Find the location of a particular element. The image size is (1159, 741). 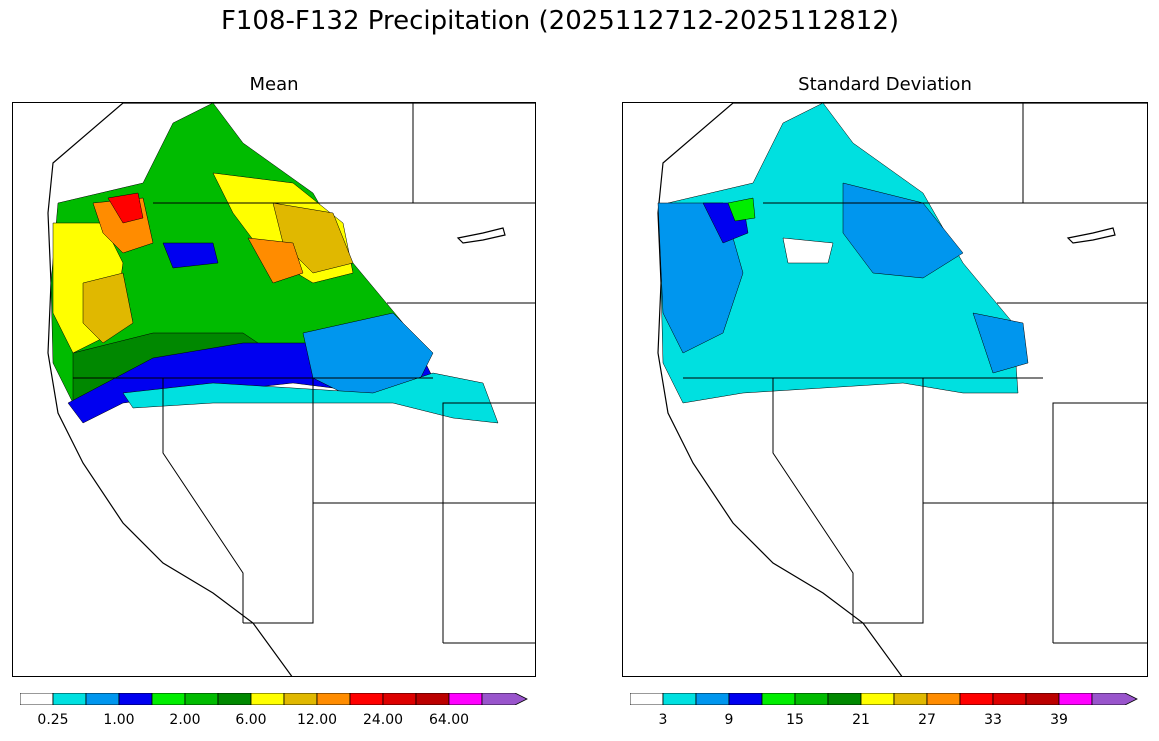

colorbar-tick-label: 64.00 is located at coordinates (449, 720).